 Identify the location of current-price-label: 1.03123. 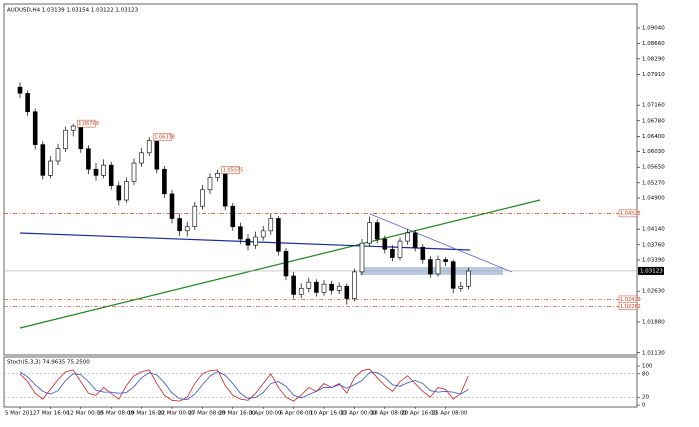
(651, 271).